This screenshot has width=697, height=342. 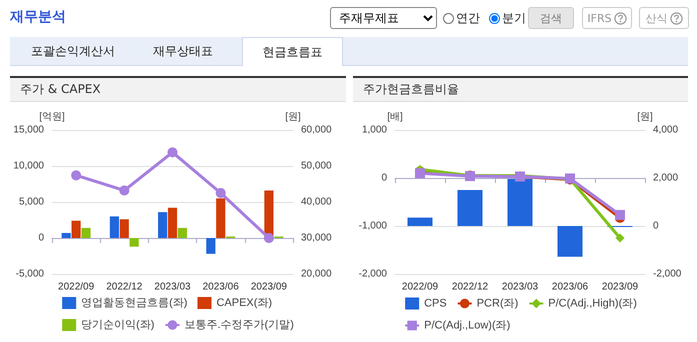 What do you see at coordinates (316, 238) in the screenshot?
I see `y2-tick-label: 30,000` at bounding box center [316, 238].